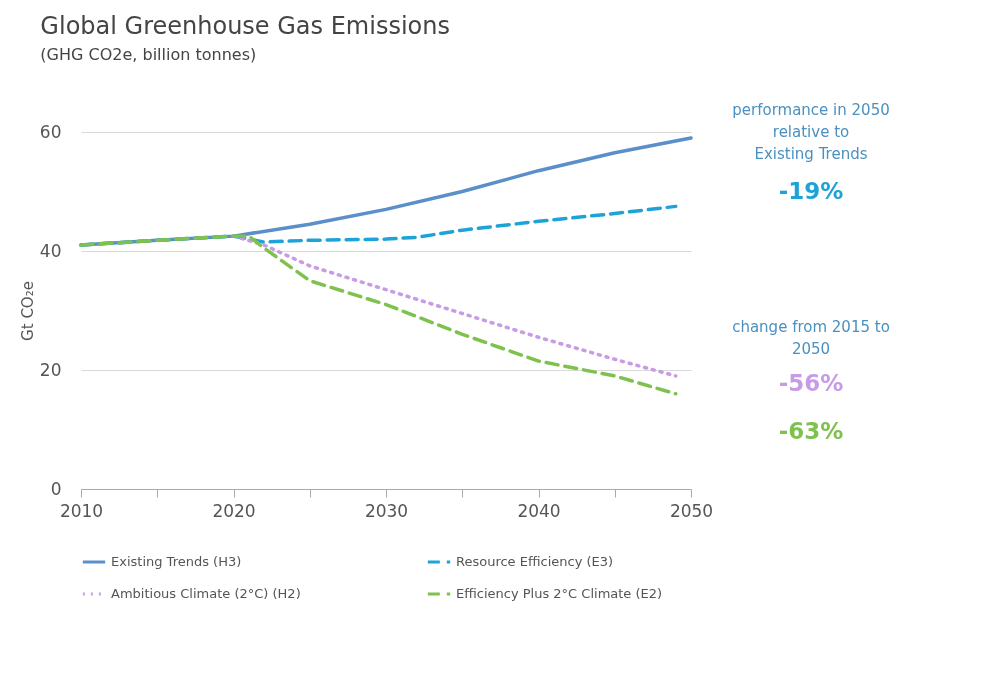 The height and width of the screenshot is (679, 1008). I want to click on y-axis-title: Gt CO₂e, so click(27, 311).